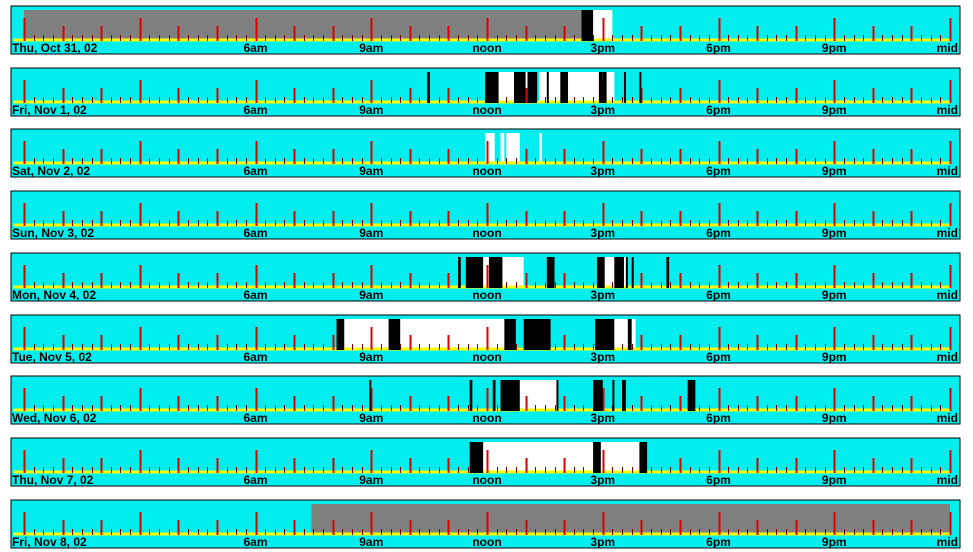 Image resolution: width=973 pixels, height=552 pixels. I want to click on day-panel: Wed, Nov 6, 02 6am 9am noon 3pm 6pm 9pm mid, so click(485, 400).